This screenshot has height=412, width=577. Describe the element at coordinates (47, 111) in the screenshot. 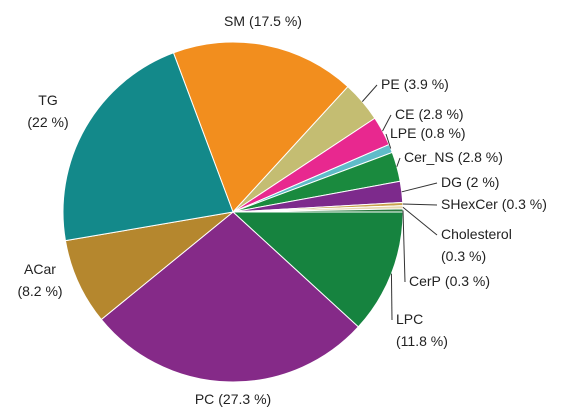

I see `slice-label: TG (22 %)` at that location.